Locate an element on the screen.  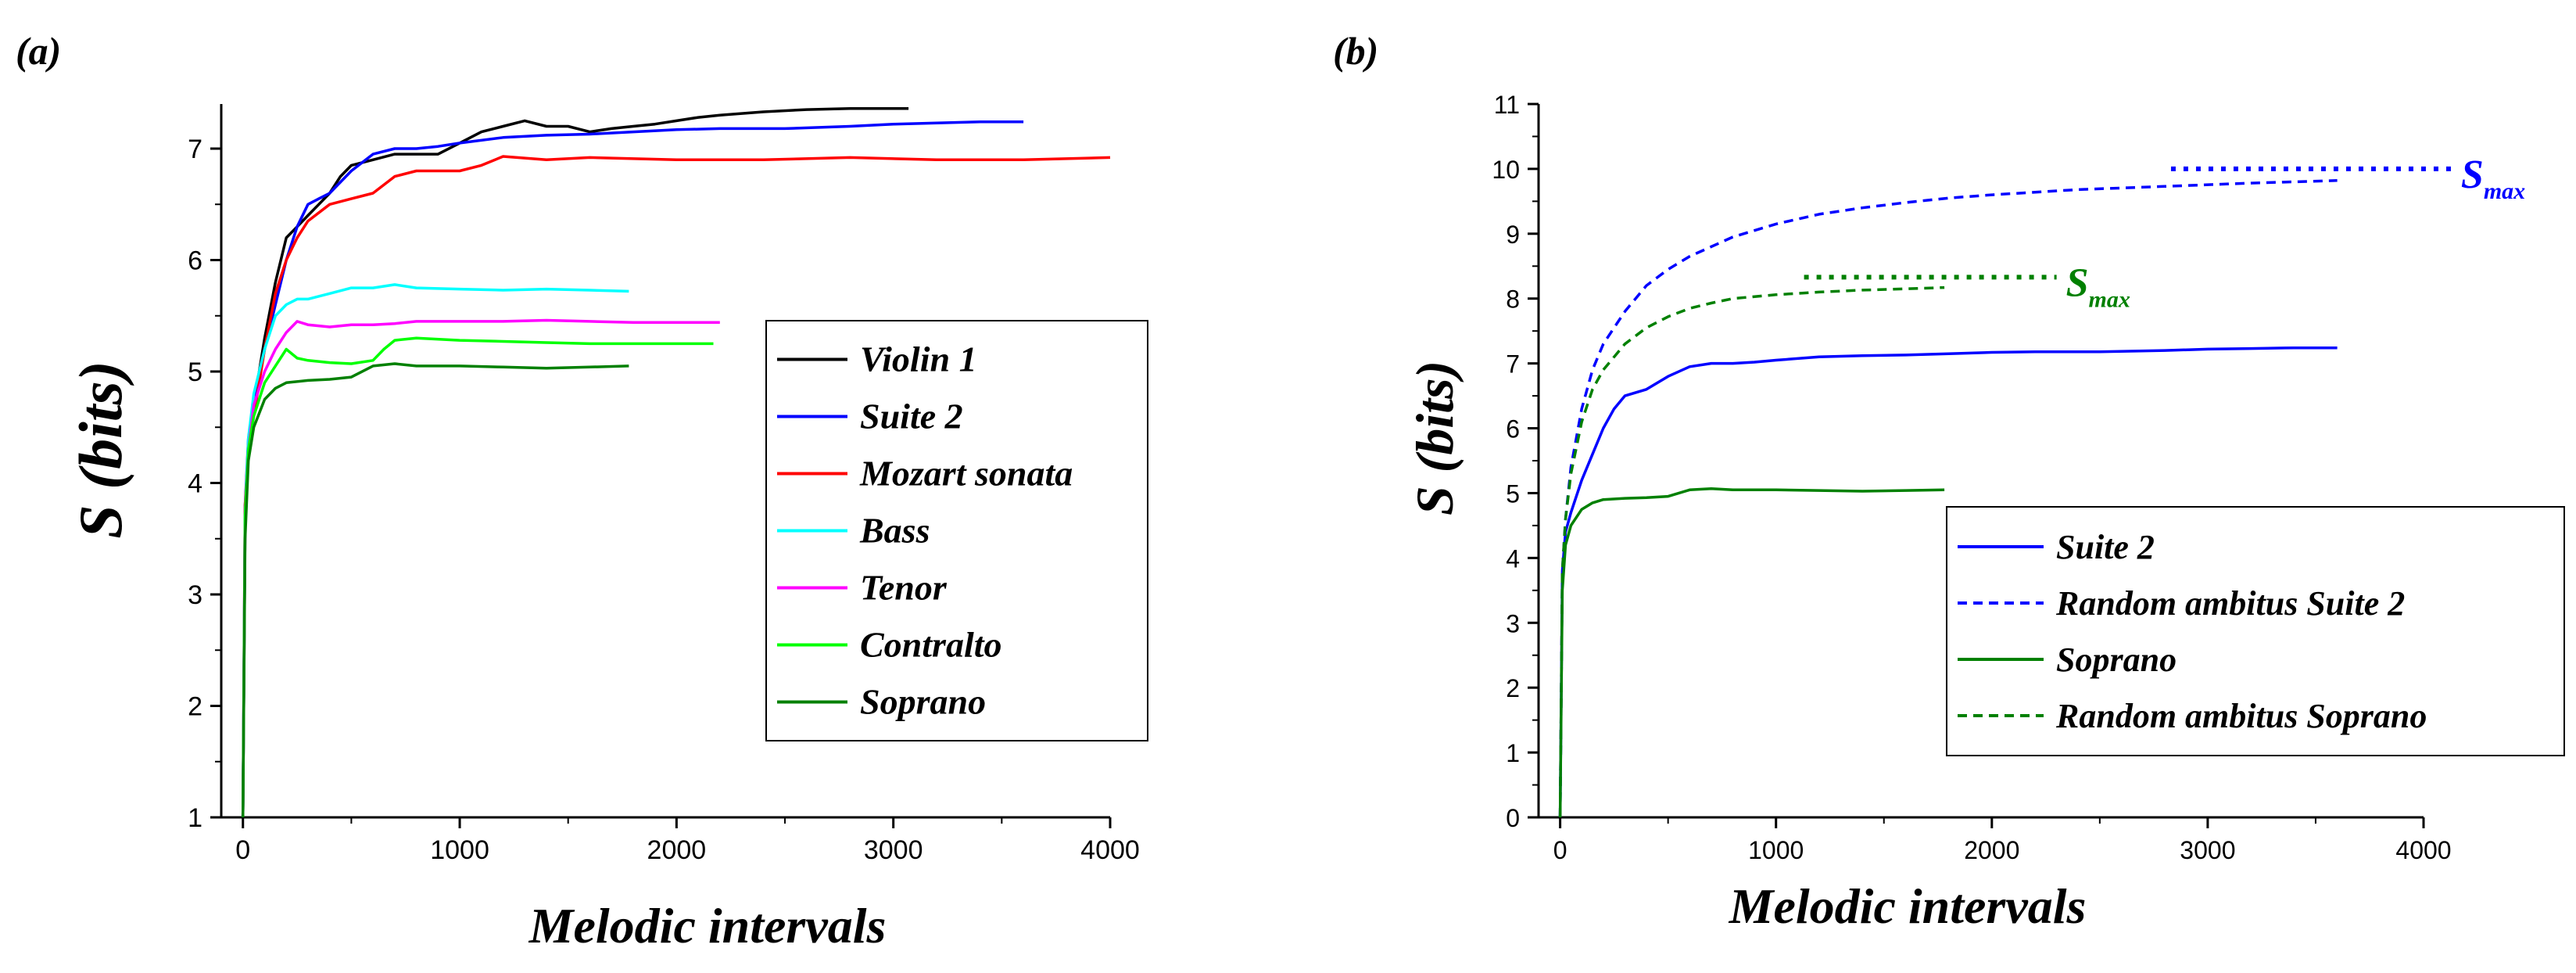
b-legend-box is located at coordinates (2255, 631).